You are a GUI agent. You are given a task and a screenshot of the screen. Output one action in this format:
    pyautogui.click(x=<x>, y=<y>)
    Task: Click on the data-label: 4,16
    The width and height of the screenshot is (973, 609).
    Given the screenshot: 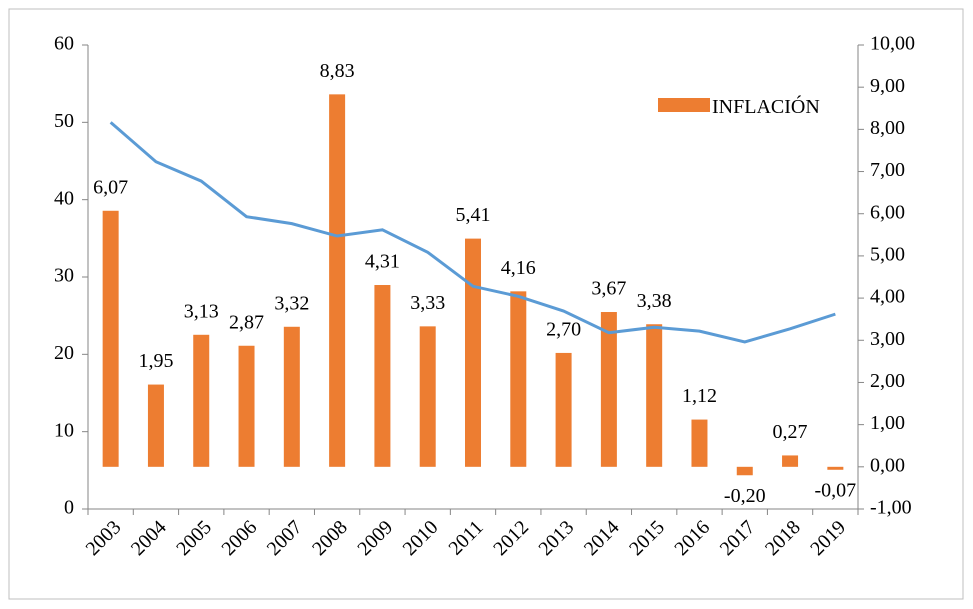 What is the action you would take?
    pyautogui.click(x=518, y=268)
    